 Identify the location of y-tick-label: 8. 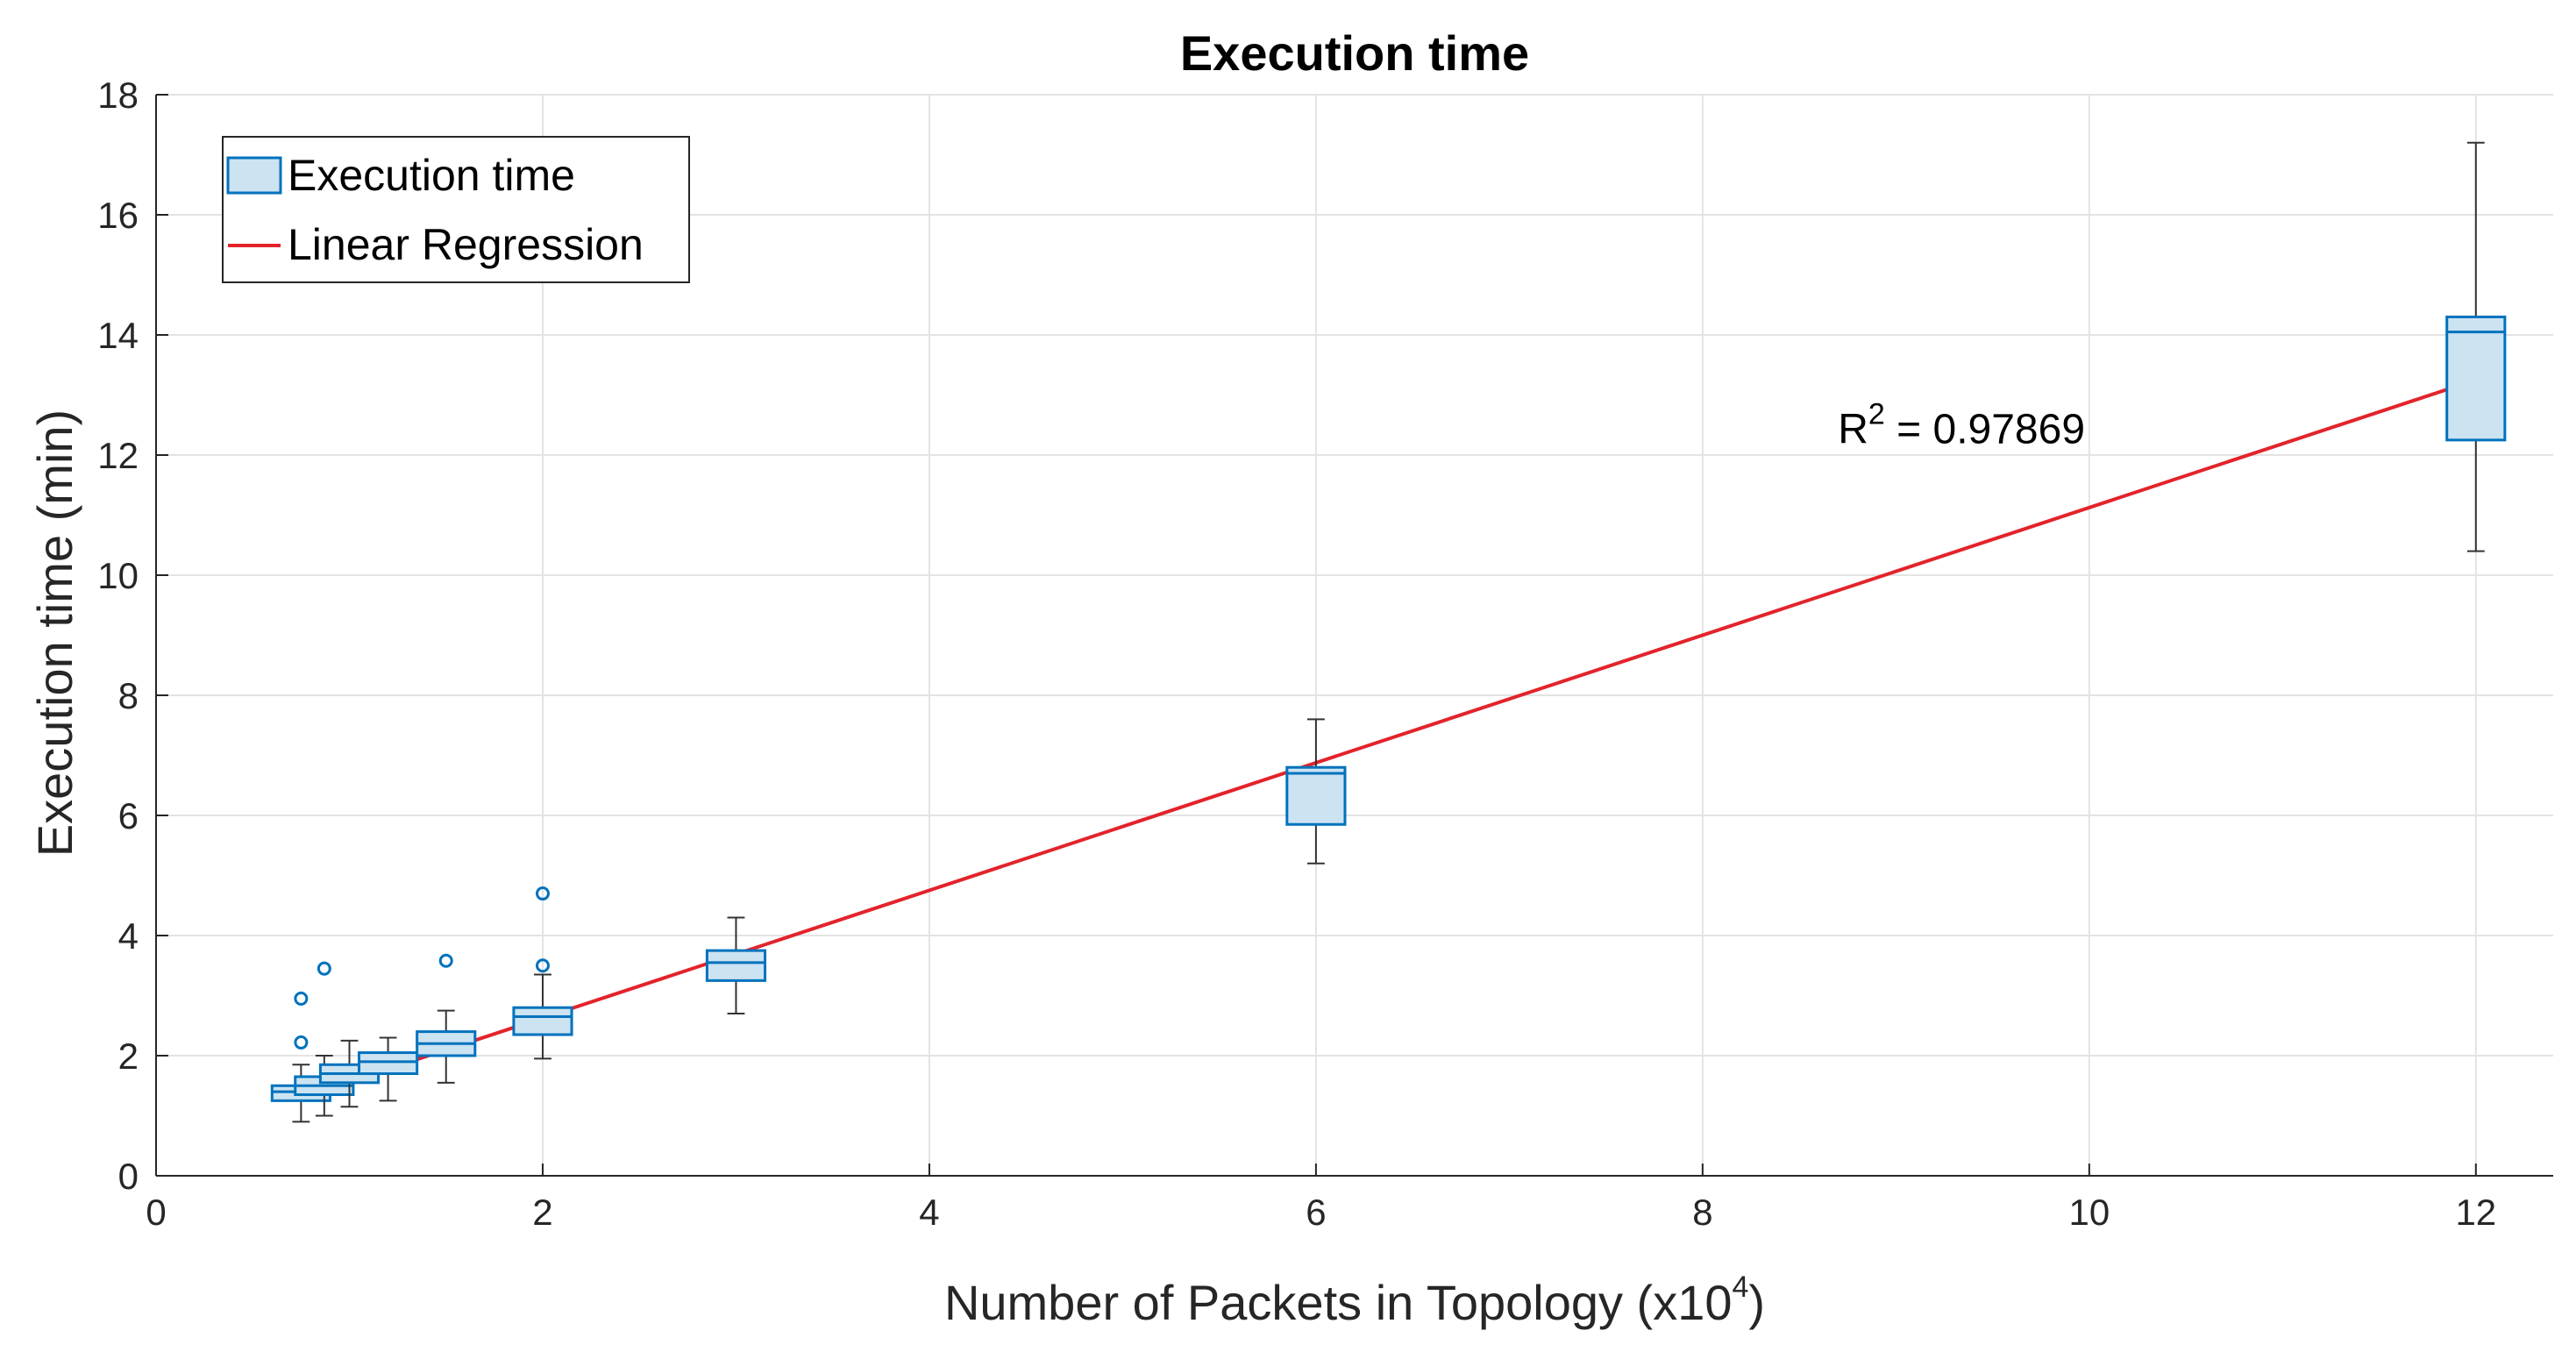
(128, 695).